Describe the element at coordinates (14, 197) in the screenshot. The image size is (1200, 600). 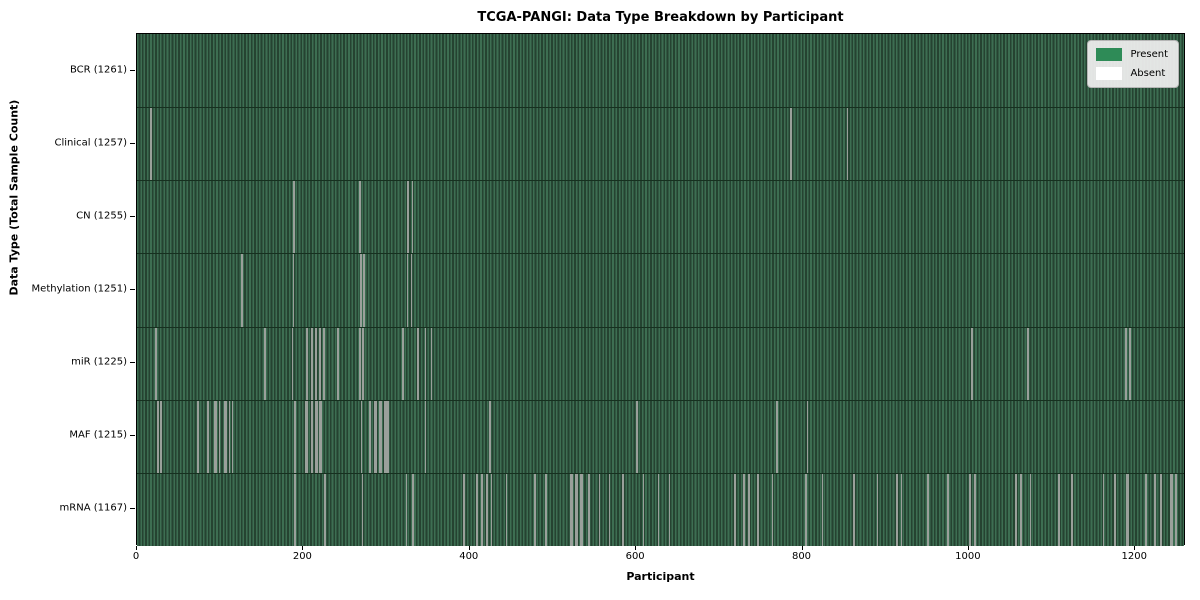
I see `y-axis-label: Data Type (Total Sample Count)` at that location.